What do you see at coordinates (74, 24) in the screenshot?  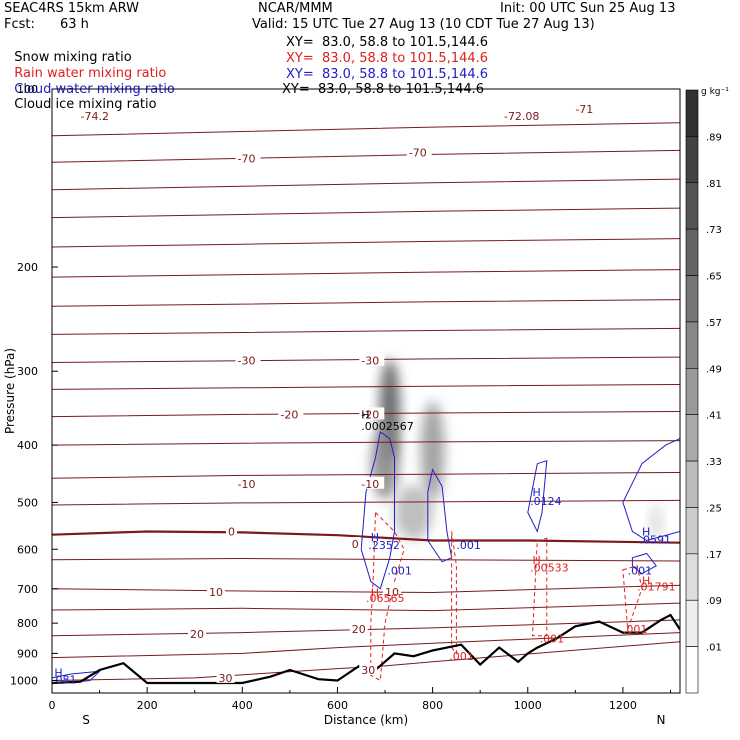 I see `fcst-value: 63 h` at bounding box center [74, 24].